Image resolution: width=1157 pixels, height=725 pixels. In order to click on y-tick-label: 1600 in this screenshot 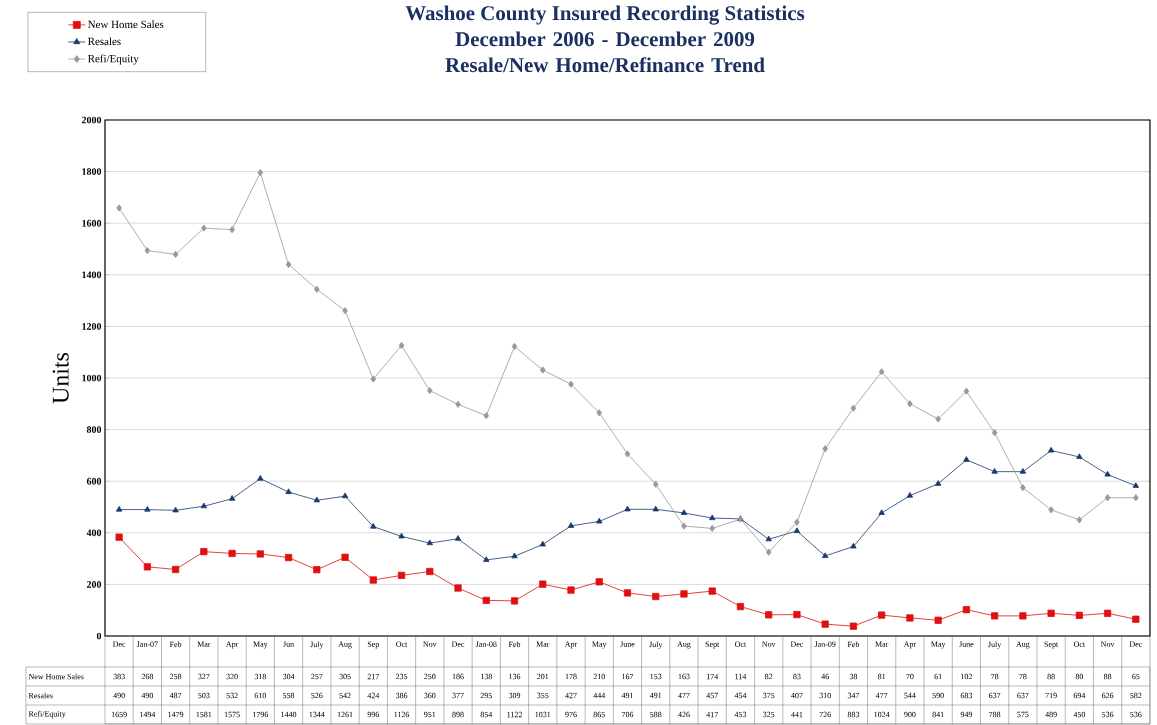, I will do `click(92, 223)`.